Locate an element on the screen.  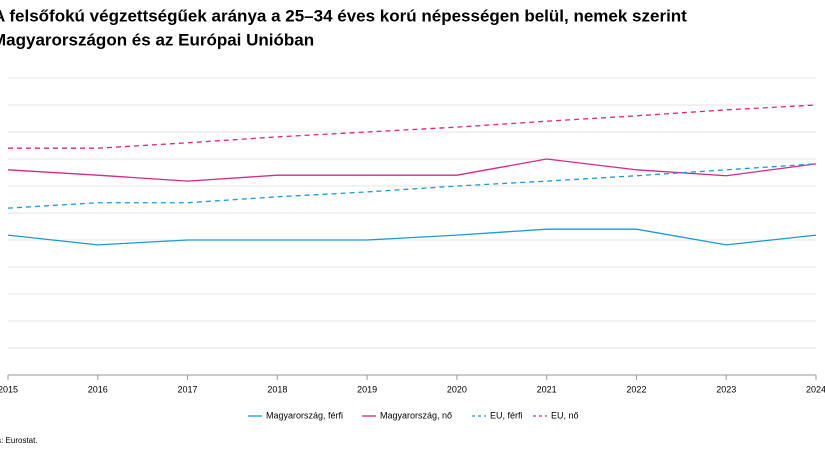
legend-label: Magyarország, férfi is located at coordinates (304, 415).